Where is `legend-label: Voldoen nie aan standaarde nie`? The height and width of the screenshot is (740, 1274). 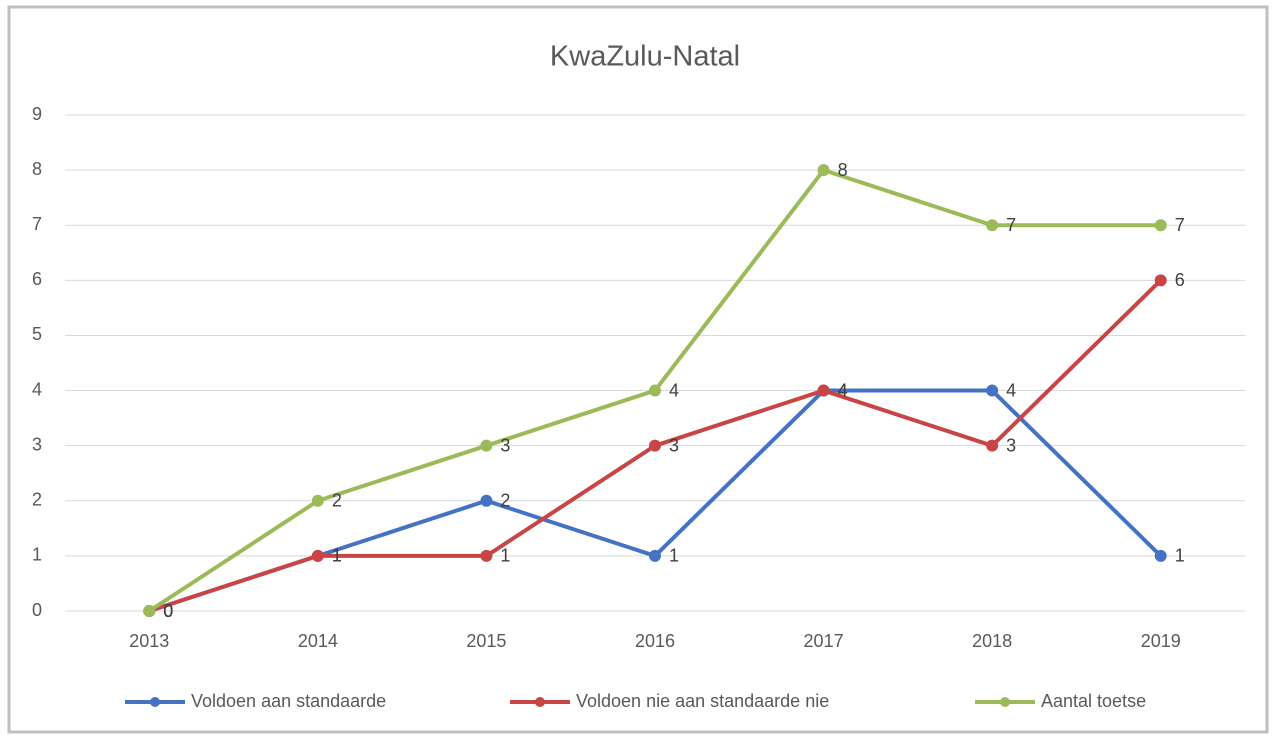
legend-label: Voldoen nie aan standaarde nie is located at coordinates (702, 701).